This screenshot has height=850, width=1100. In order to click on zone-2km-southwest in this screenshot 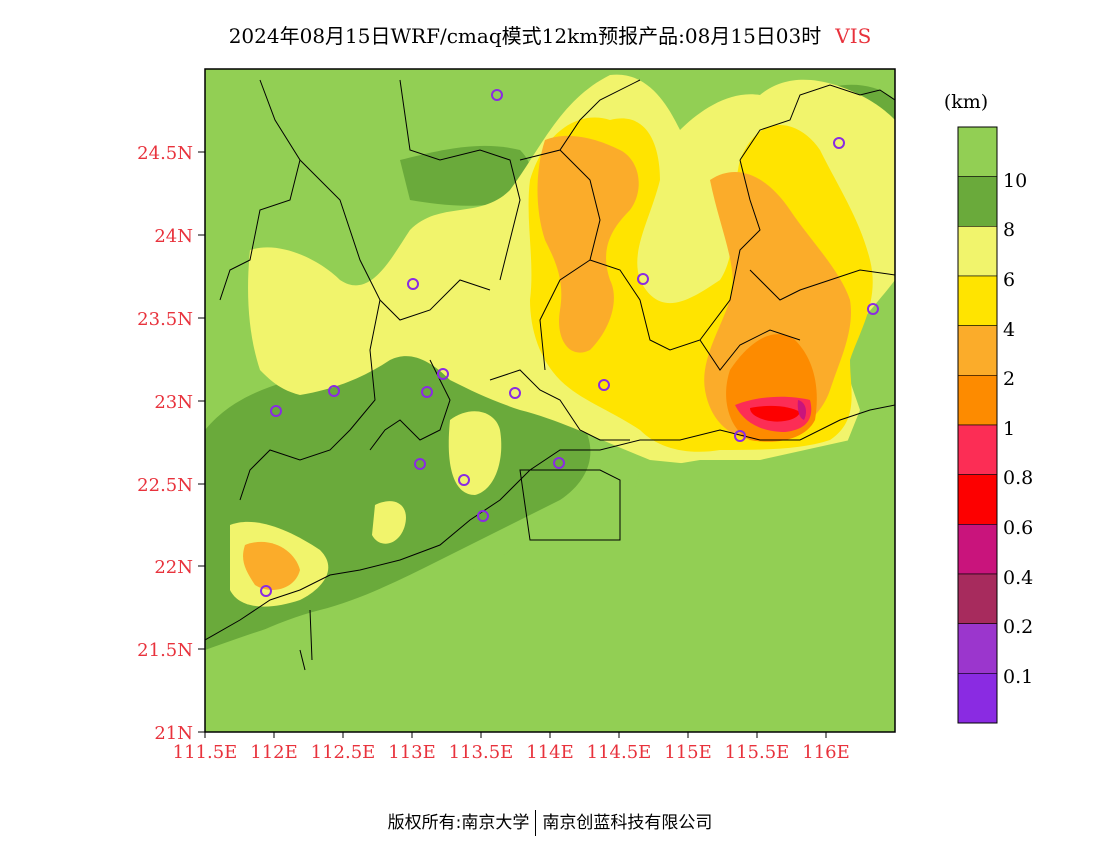, I will do `click(271, 565)`.